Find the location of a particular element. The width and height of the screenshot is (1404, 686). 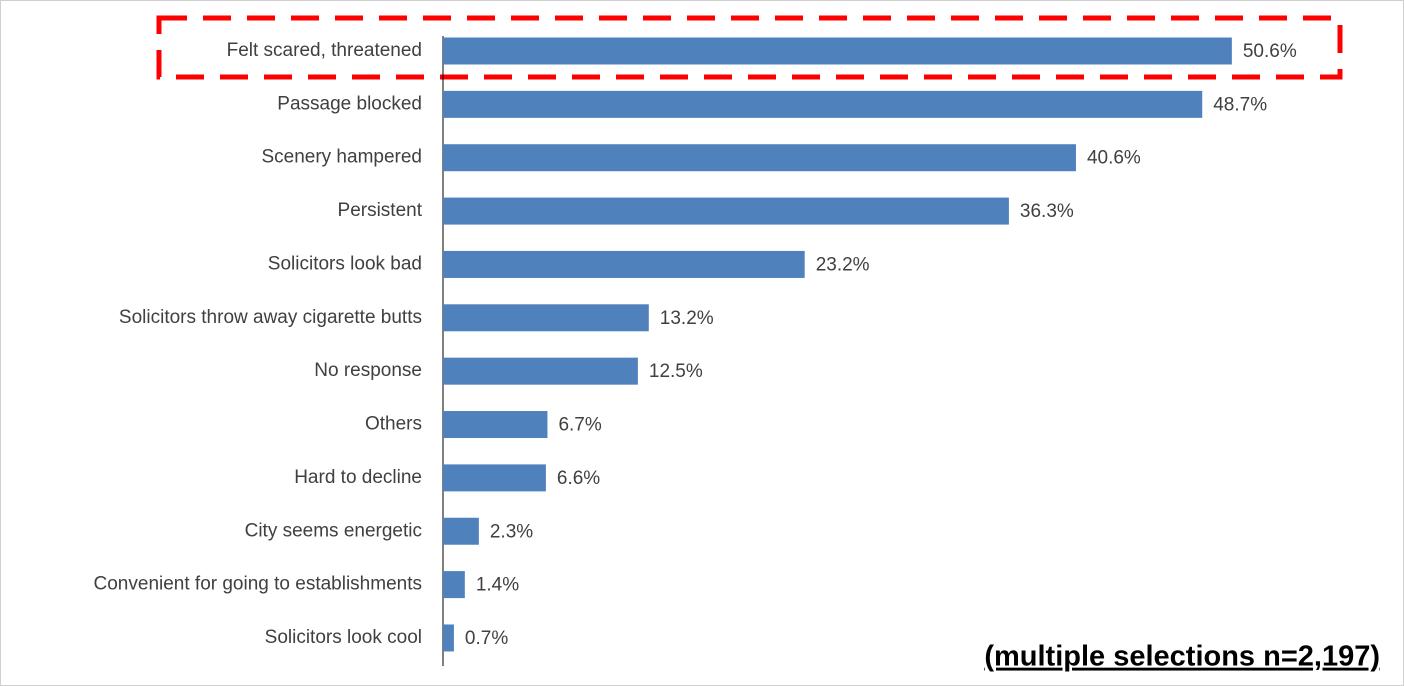

category-label: City seems energetic is located at coordinates (333, 530).